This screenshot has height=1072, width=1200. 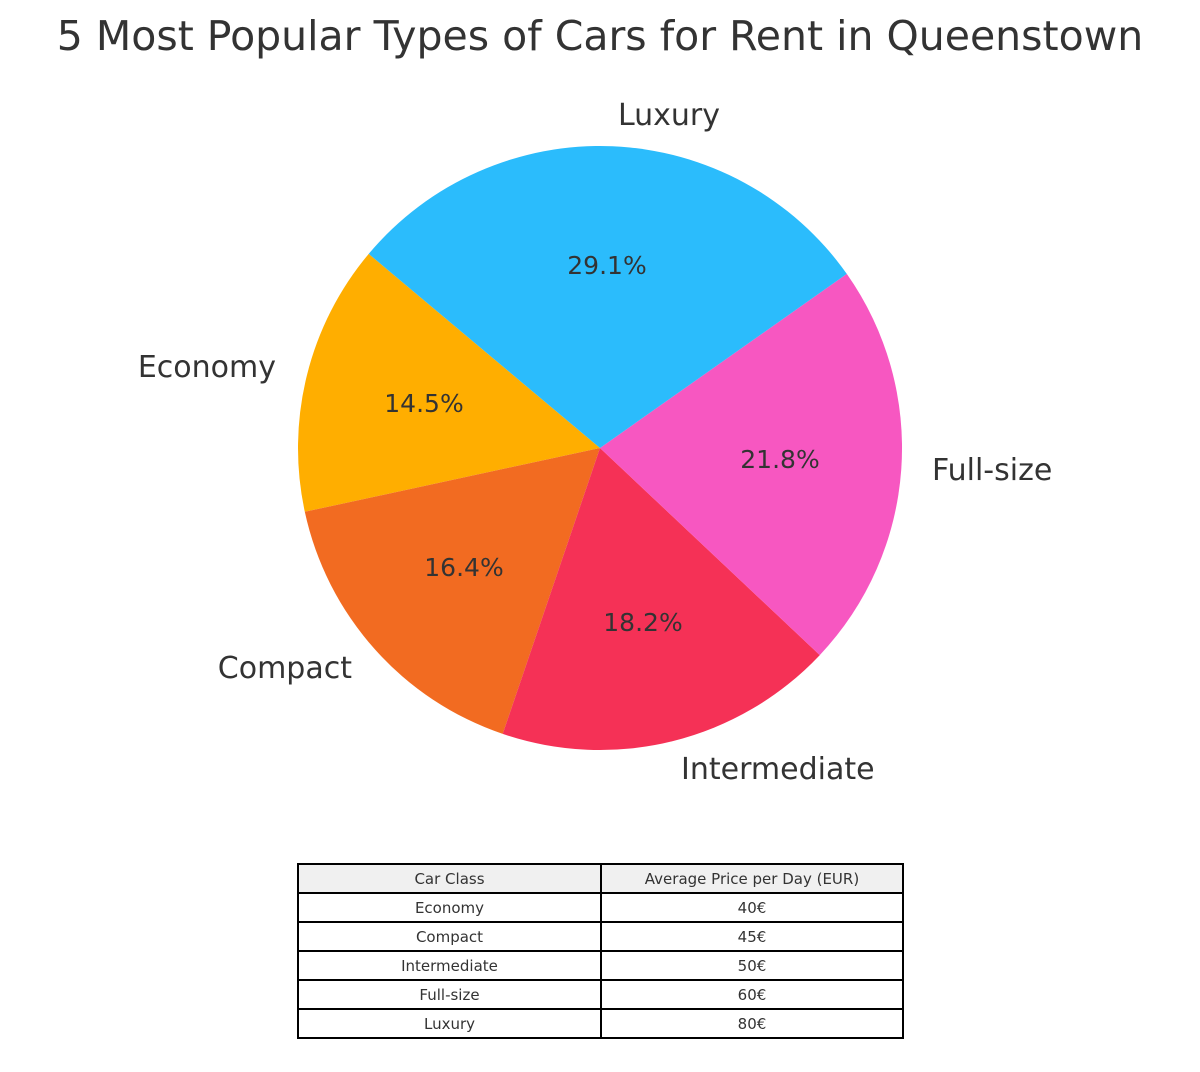 I want to click on pct-economy: 14.5%, so click(x=423, y=403).